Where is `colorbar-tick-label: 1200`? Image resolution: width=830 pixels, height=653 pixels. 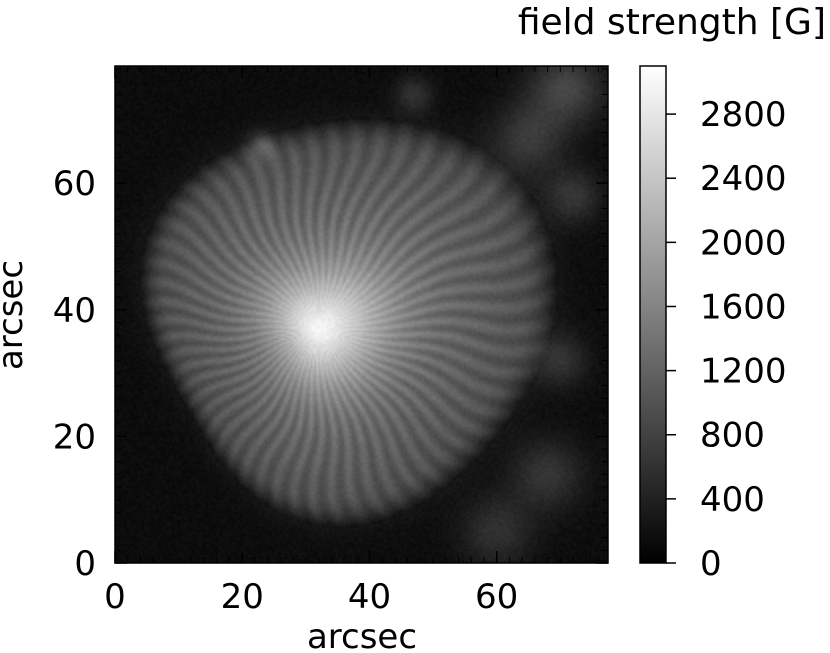 colorbar-tick-label: 1200 is located at coordinates (743, 372).